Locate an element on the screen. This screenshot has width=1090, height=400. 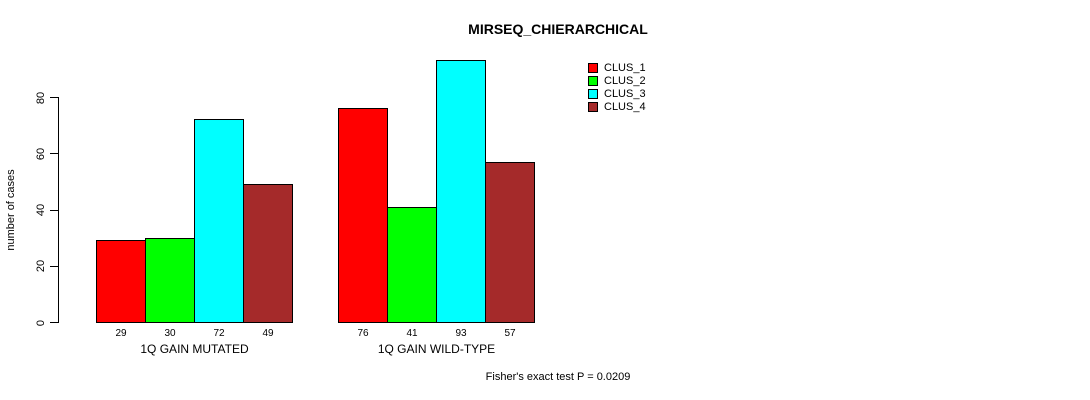
y-axis-tick-label: 20 is located at coordinates (41, 266).